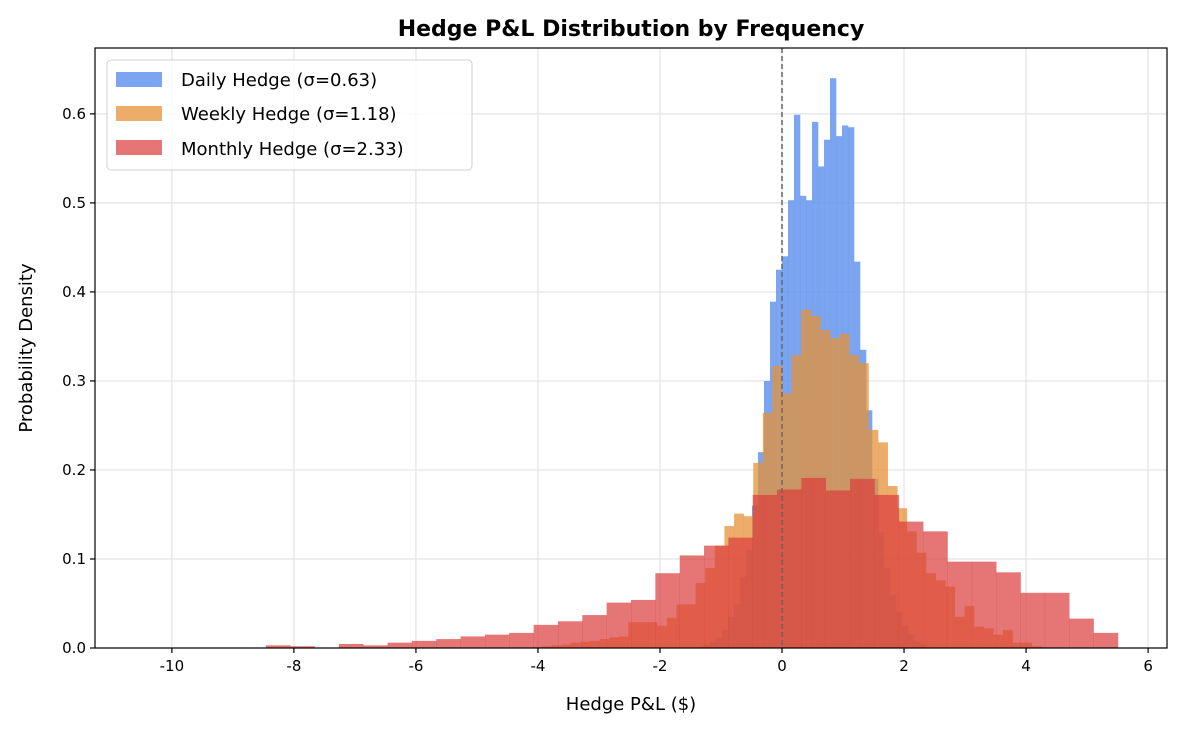 This screenshot has width=1182, height=734. I want to click on x-tick-label: -10, so click(172, 666).